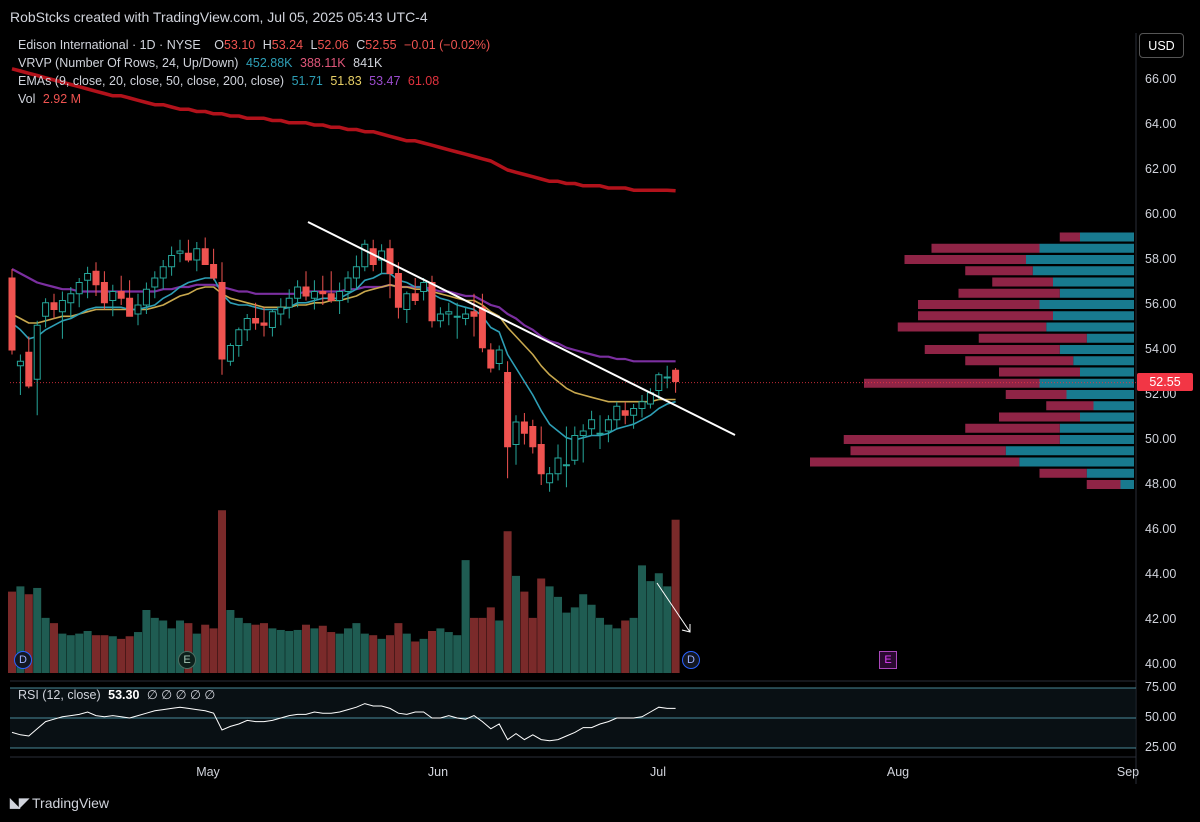 The height and width of the screenshot is (822, 1200). What do you see at coordinates (343, 315) in the screenshot?
I see `ema50-line` at bounding box center [343, 315].